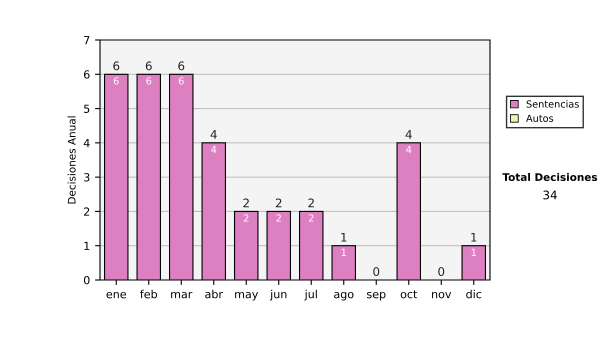 The height and width of the screenshot is (340, 600). I want to click on x-tick-label: jun, so click(278, 295).